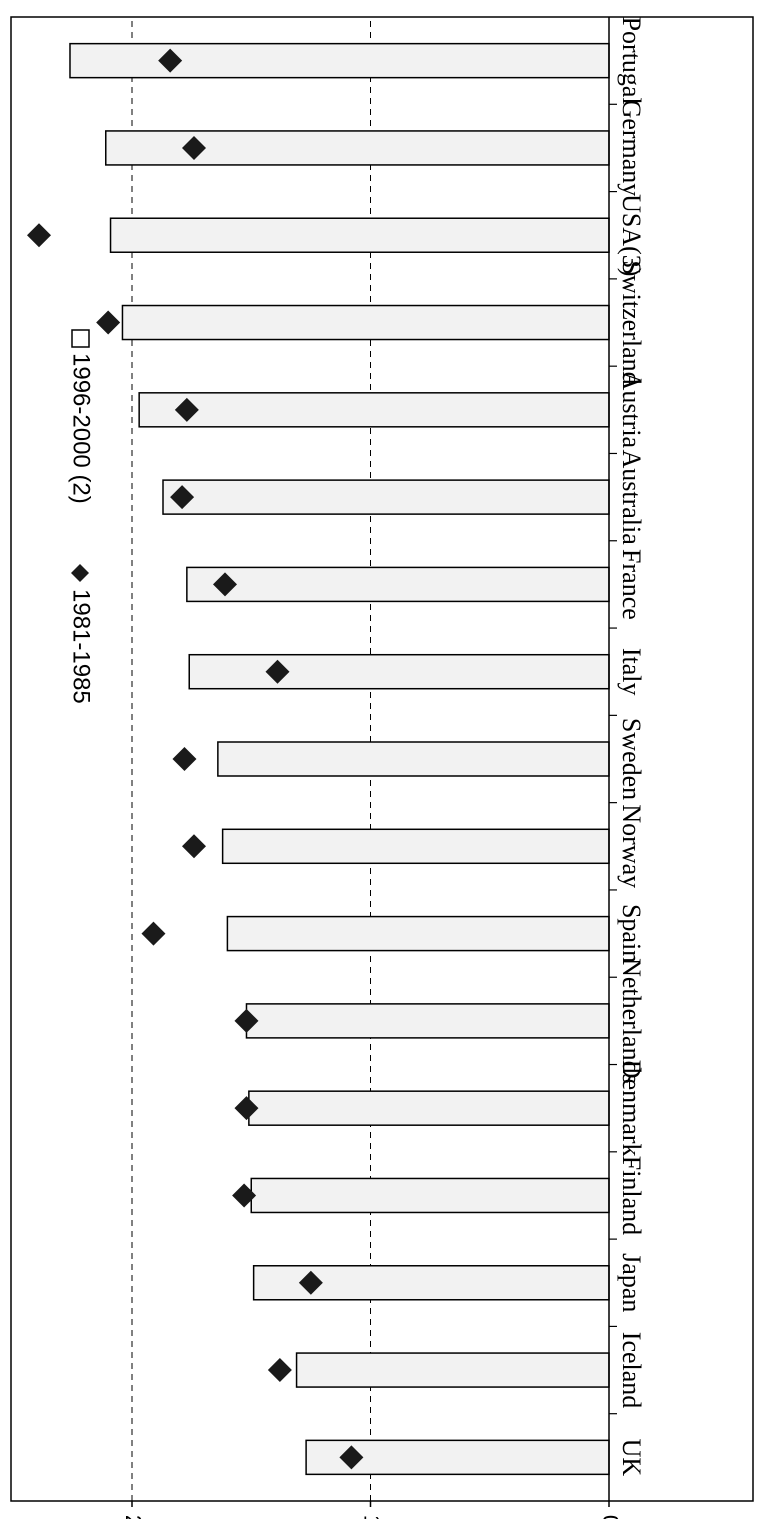  What do you see at coordinates (452, 1370) in the screenshot?
I see `bar-Iceland` at bounding box center [452, 1370].